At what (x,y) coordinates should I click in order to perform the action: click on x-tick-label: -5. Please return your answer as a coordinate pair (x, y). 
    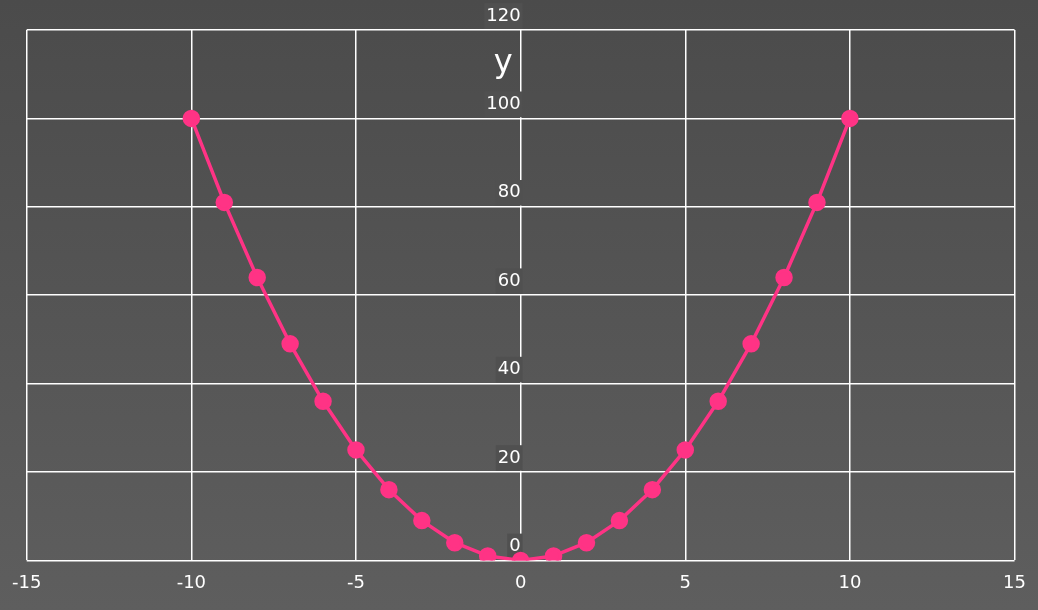
    Looking at the image, I should click on (356, 581).